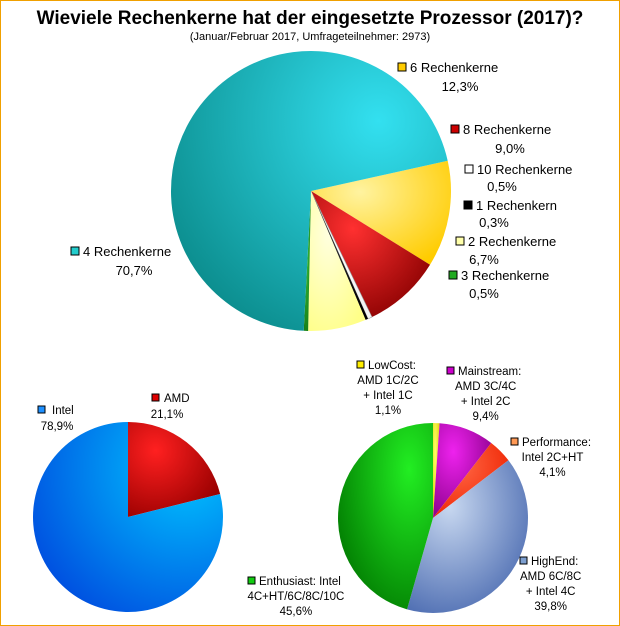 The height and width of the screenshot is (626, 620). Describe the element at coordinates (510, 214) in the screenshot. I see `legend-1-rechenkern: 1 Rechenkern 0,3%` at that location.